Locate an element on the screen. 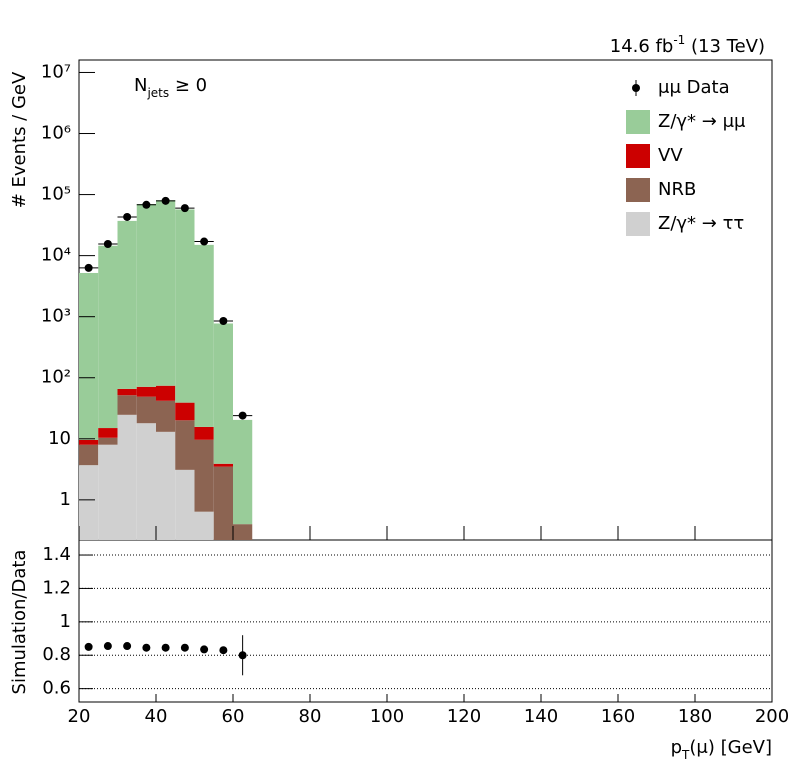  ratio-y-tick-label: 0.8 is located at coordinates (56, 654).